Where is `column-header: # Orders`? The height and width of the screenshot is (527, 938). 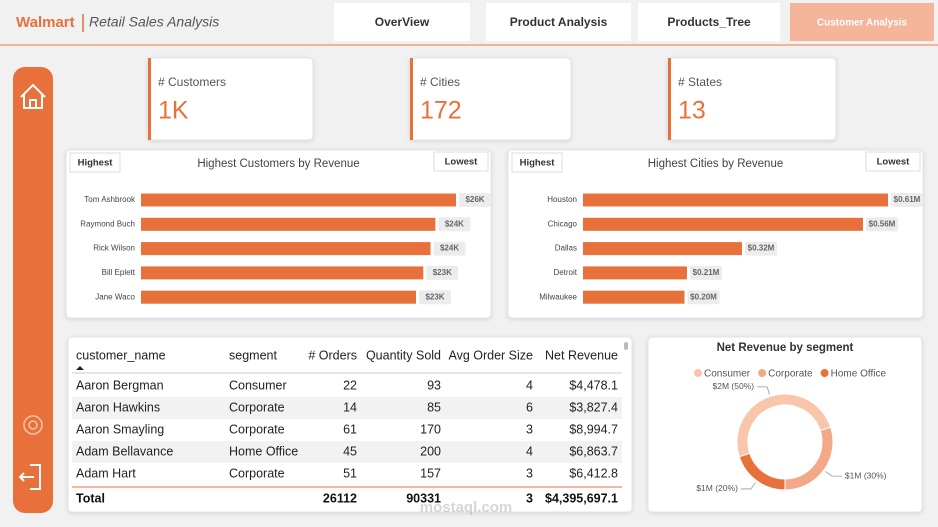
column-header: # Orders is located at coordinates (332, 355).